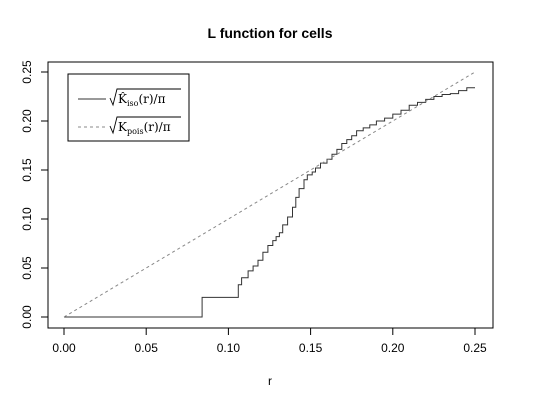  Describe the element at coordinates (393, 348) in the screenshot. I see `x-tick-label: 0.20` at that location.